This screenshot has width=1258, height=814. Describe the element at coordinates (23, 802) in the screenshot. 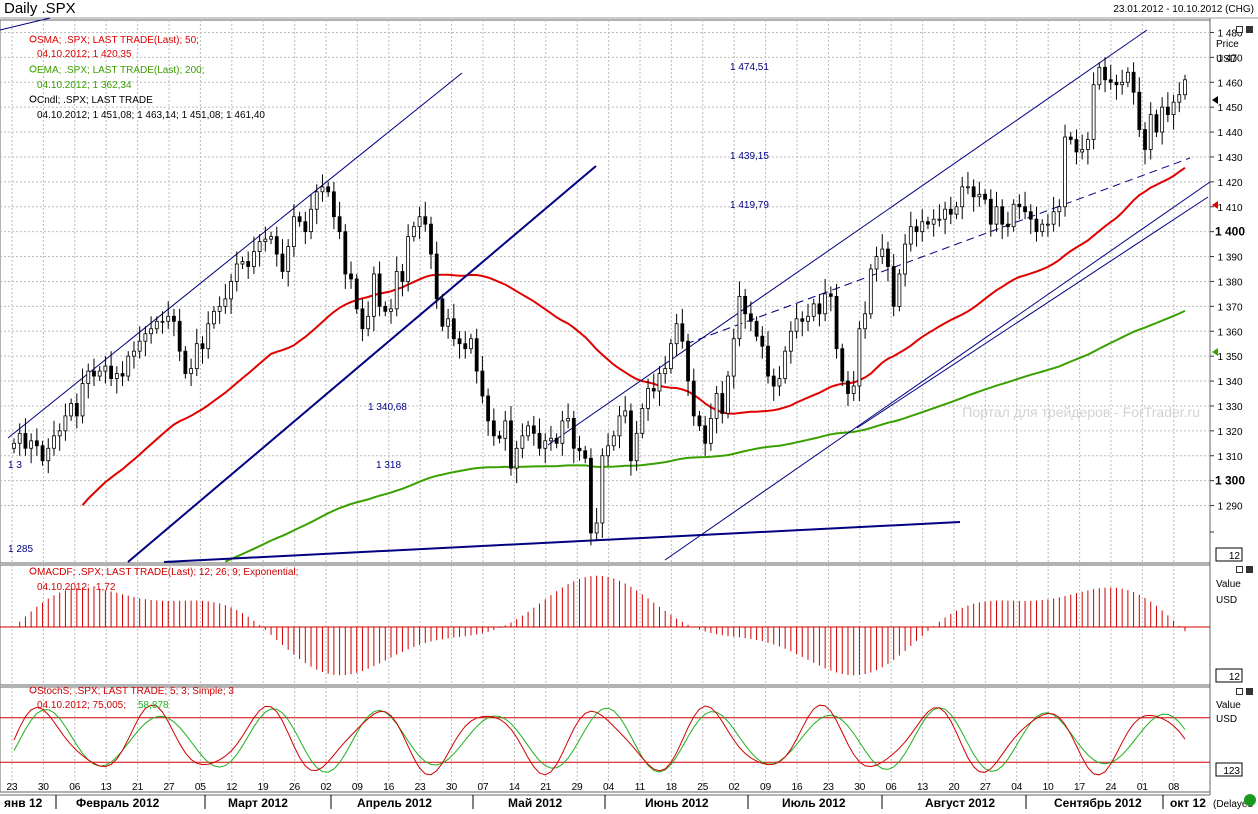

I see `x-month-label: янв 12` at that location.